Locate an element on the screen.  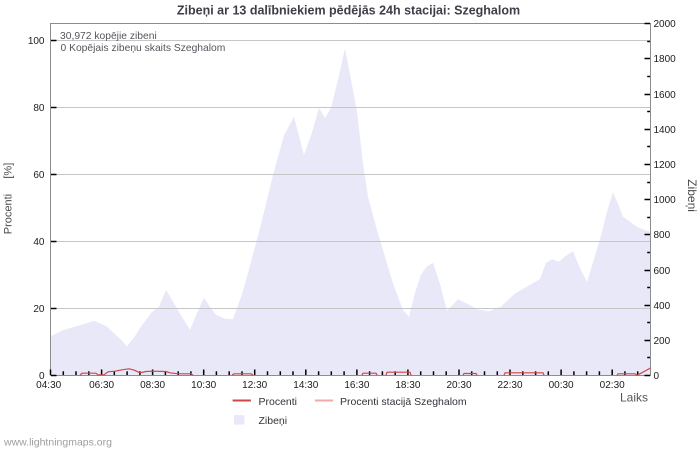
svg-text: Procenti [%] is located at coordinates (8, 199).